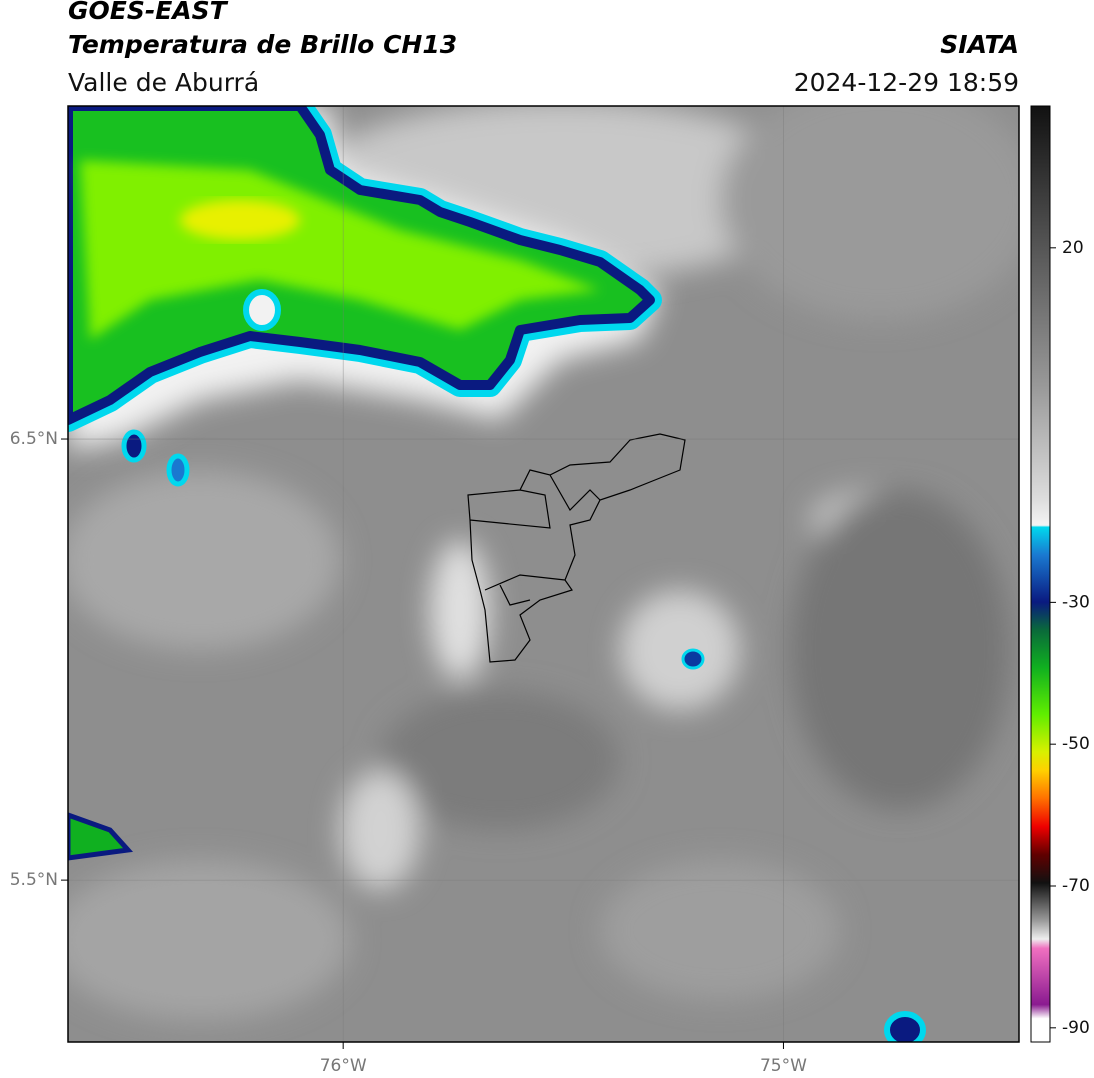 This screenshot has height=1078, width=1094. I want to click on colorbar-label: -50, so click(1076, 744).